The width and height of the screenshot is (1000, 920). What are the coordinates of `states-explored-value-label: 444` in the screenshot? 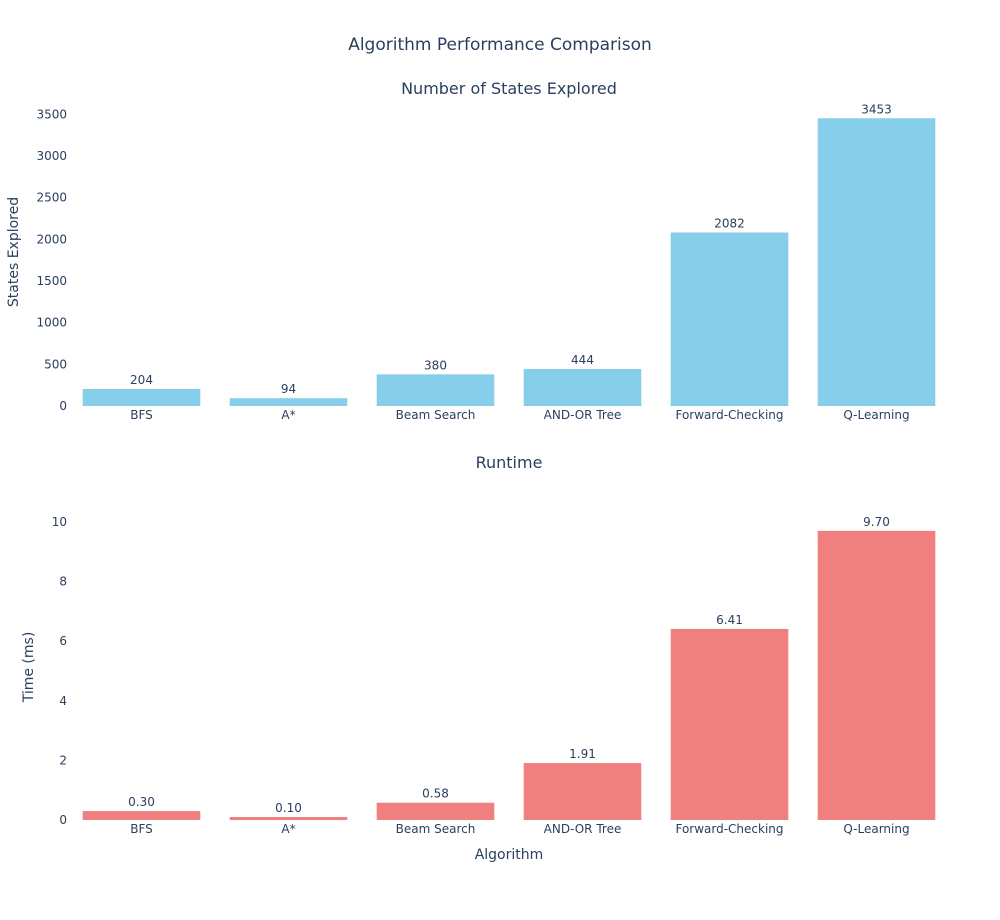 It's located at (582, 360).